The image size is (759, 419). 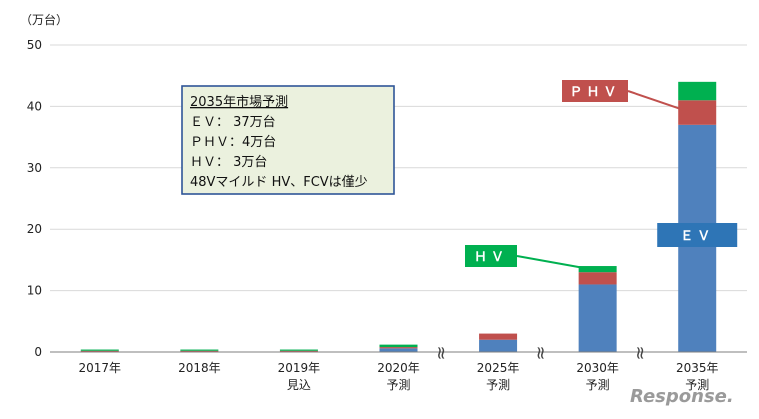 I want to click on ev-callout-label: ＥＶ, so click(x=697, y=236).